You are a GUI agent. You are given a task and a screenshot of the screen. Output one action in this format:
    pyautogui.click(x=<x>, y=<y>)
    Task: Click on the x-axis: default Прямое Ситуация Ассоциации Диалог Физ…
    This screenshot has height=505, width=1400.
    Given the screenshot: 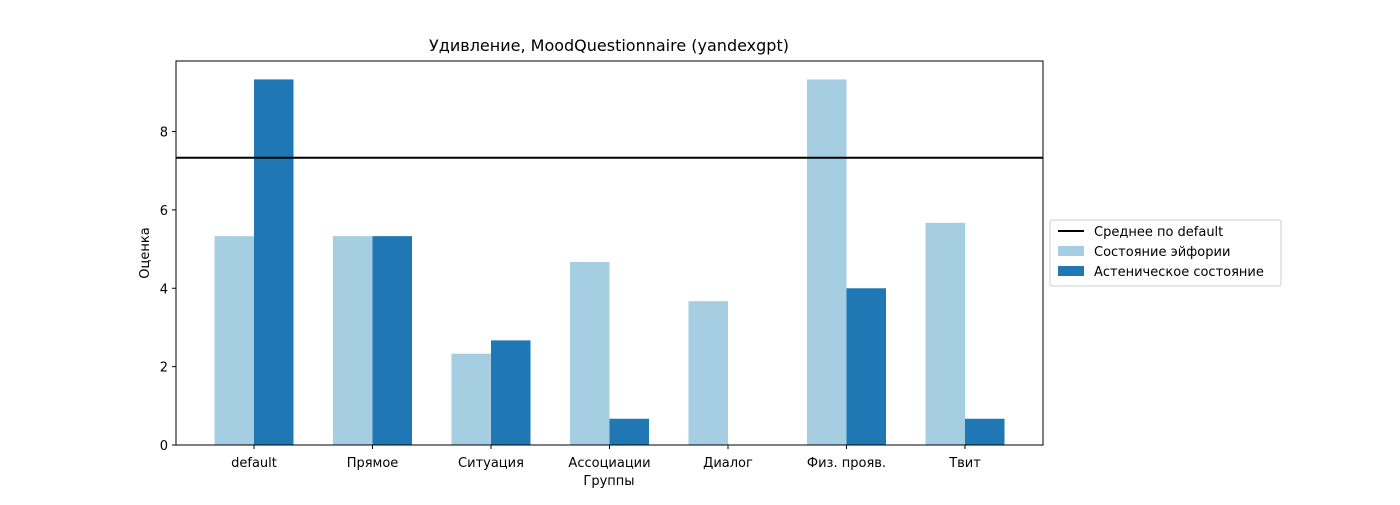 What is the action you would take?
    pyautogui.click(x=606, y=458)
    